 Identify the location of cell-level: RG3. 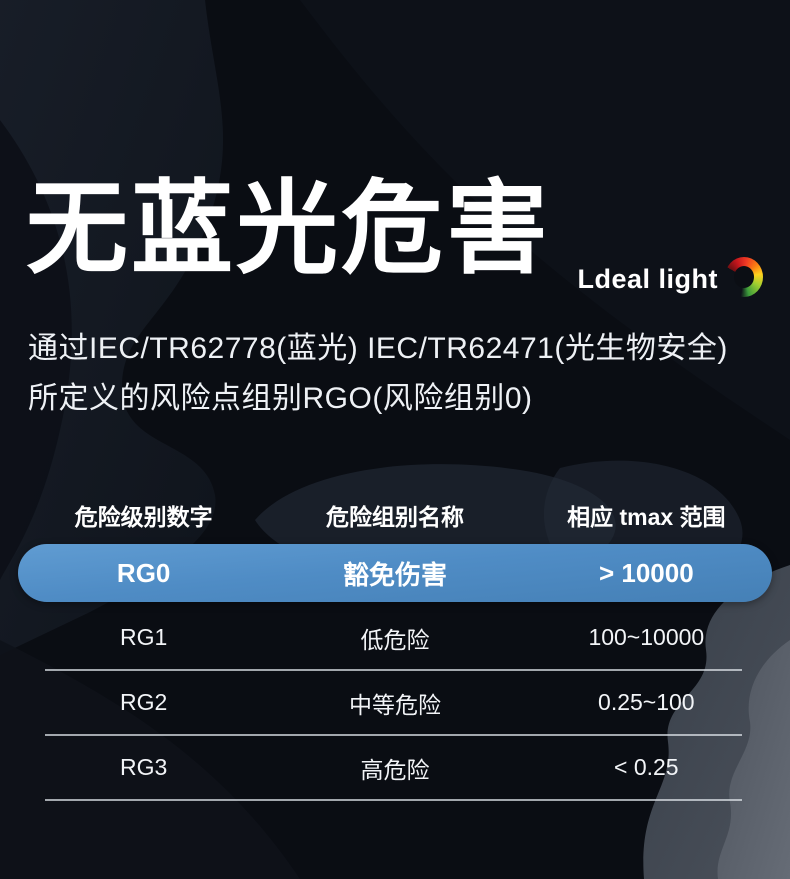
(144, 767).